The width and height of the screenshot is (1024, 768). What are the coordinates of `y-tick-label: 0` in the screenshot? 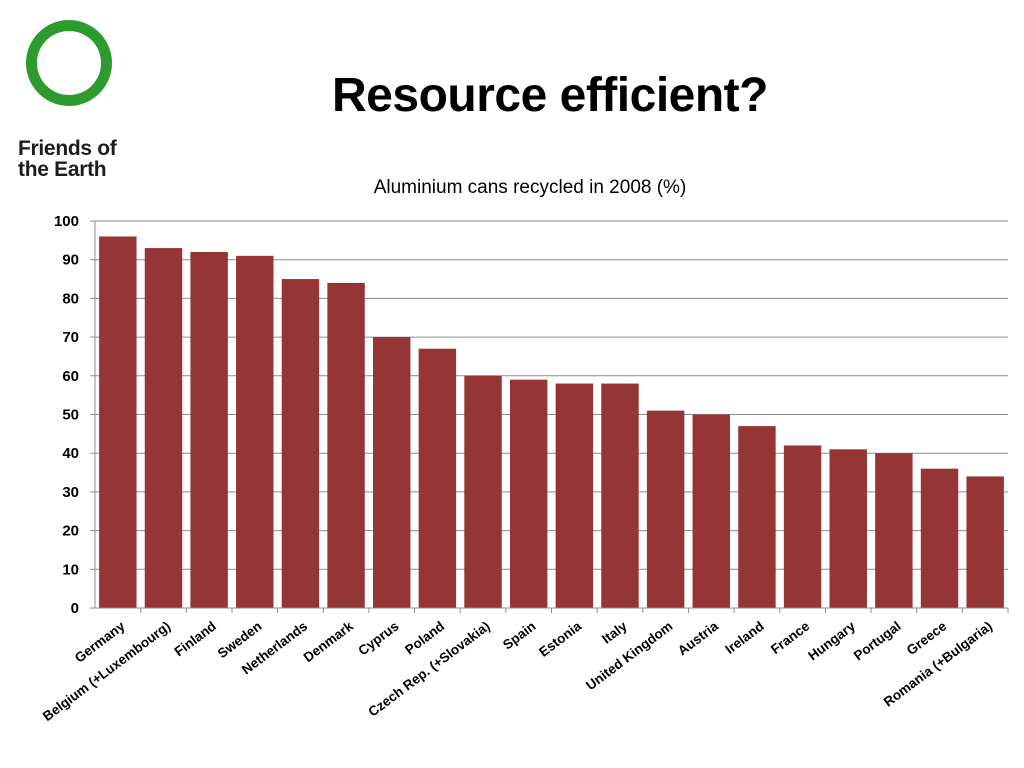 It's located at (75, 608).